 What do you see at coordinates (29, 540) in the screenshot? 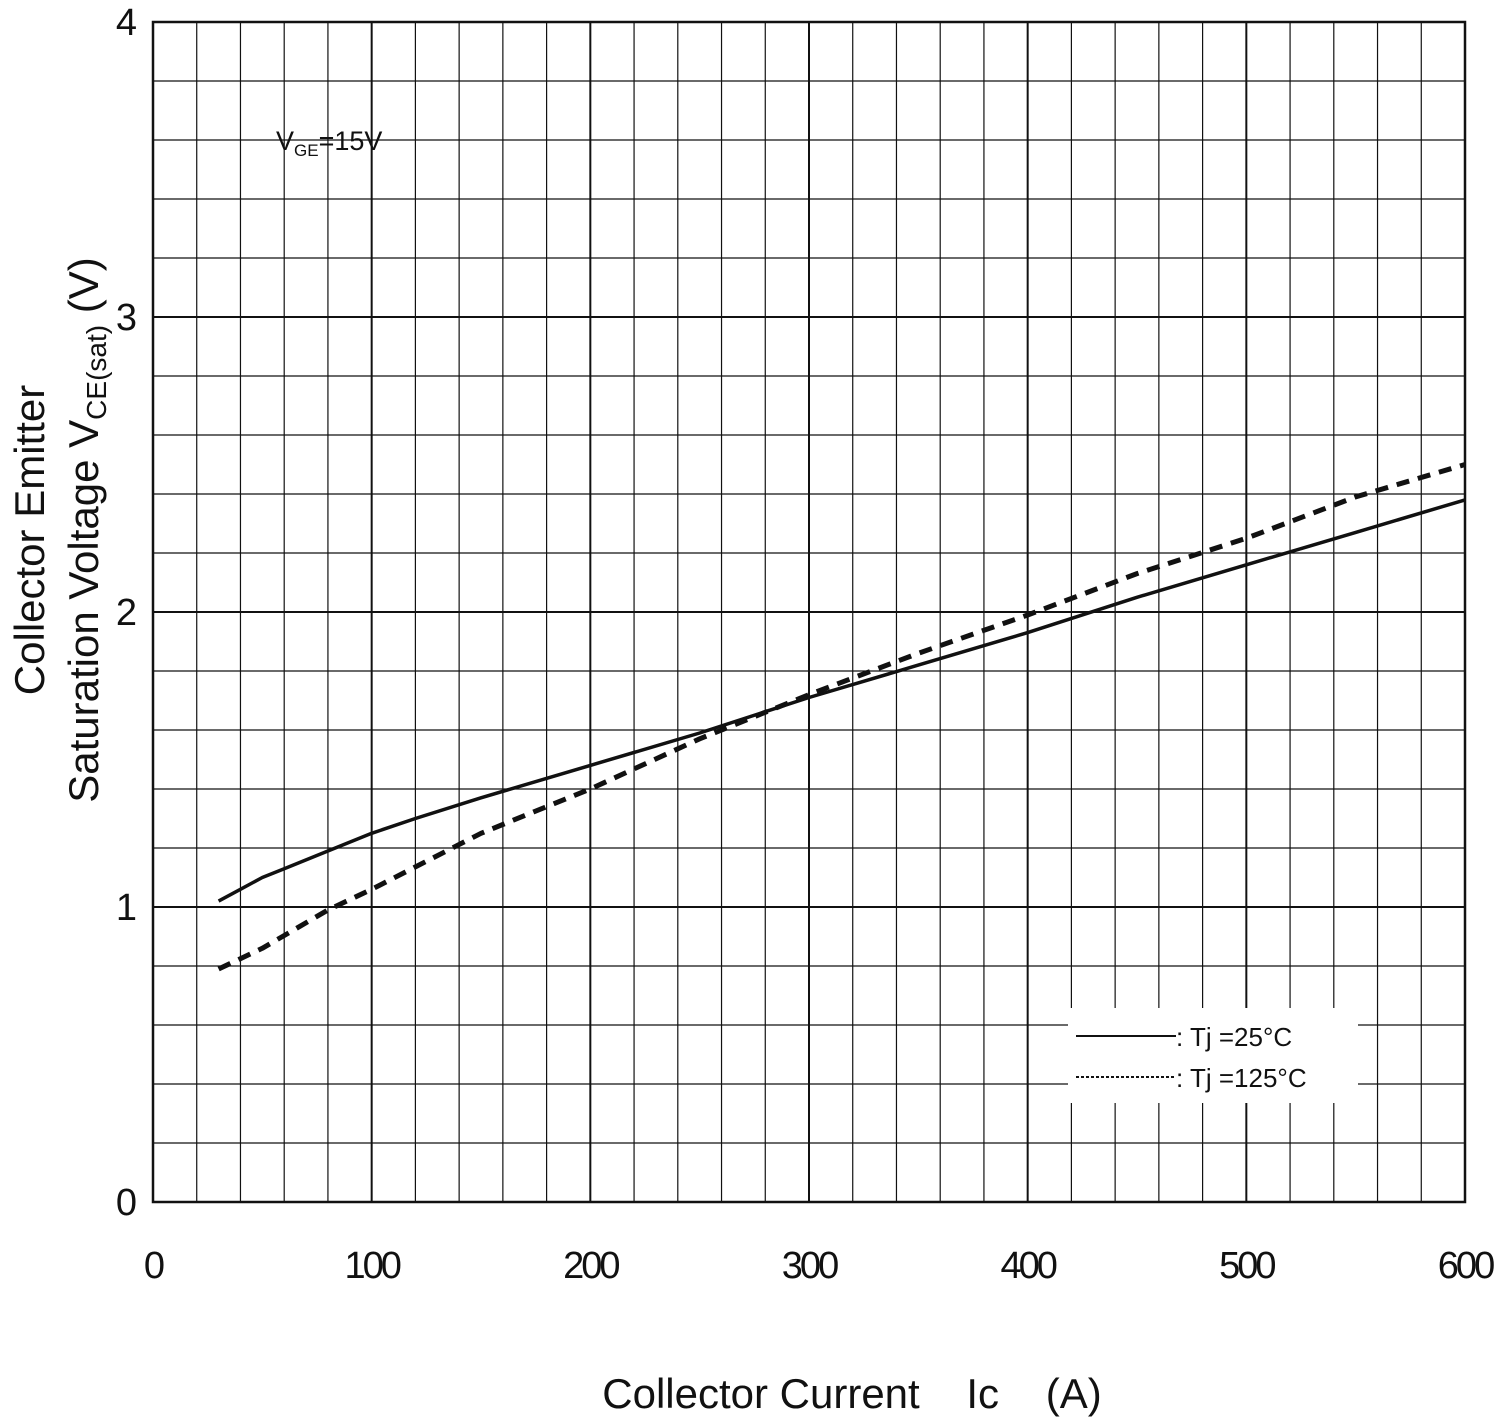
I see `y-axis-title-line1: Collector Emitter` at bounding box center [29, 540].